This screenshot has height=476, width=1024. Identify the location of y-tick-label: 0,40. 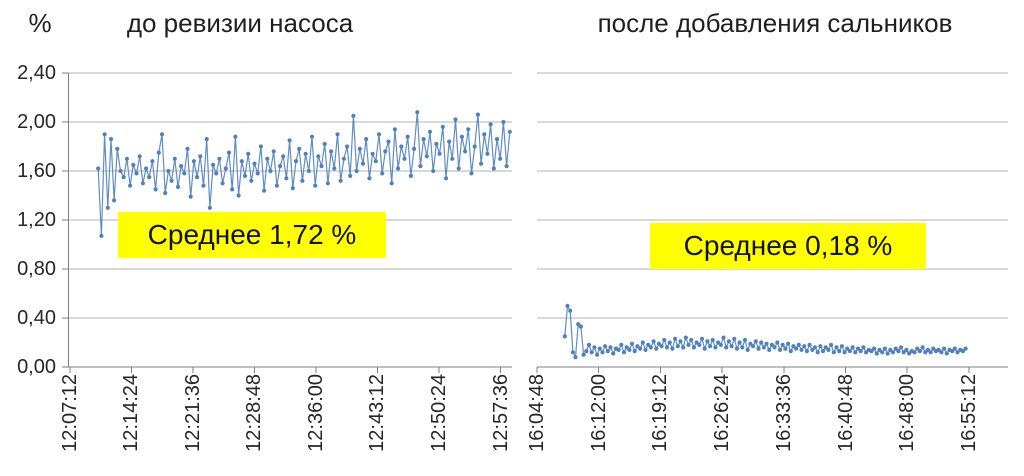
(36, 318).